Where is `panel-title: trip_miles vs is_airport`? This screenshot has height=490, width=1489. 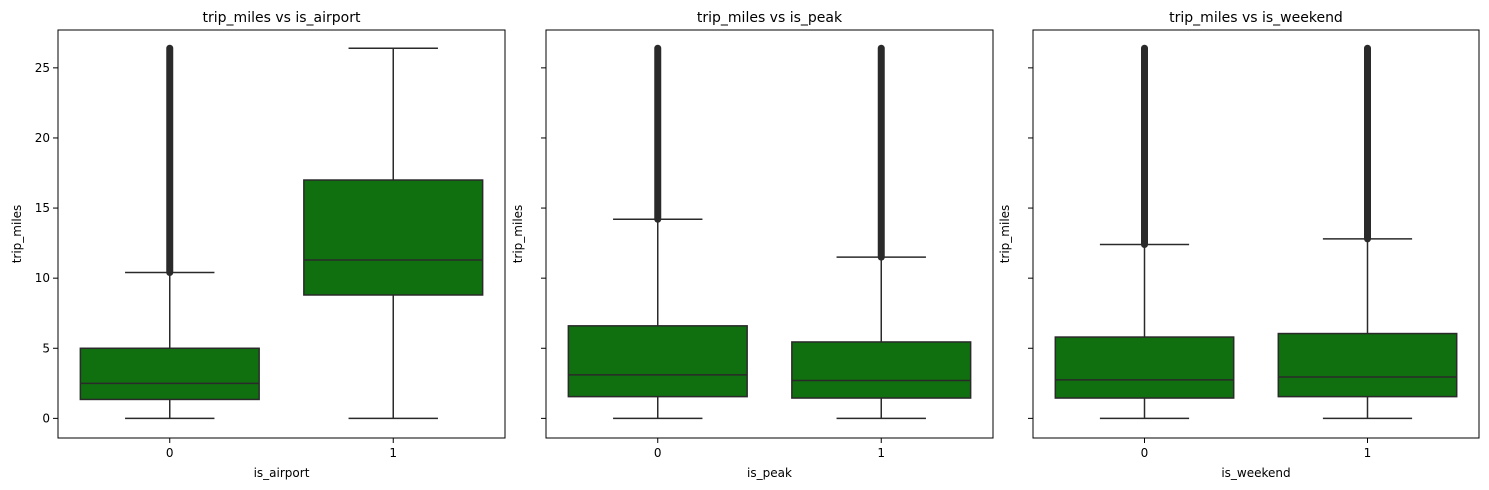 panel-title: trip_miles vs is_airport is located at coordinates (282, 18).